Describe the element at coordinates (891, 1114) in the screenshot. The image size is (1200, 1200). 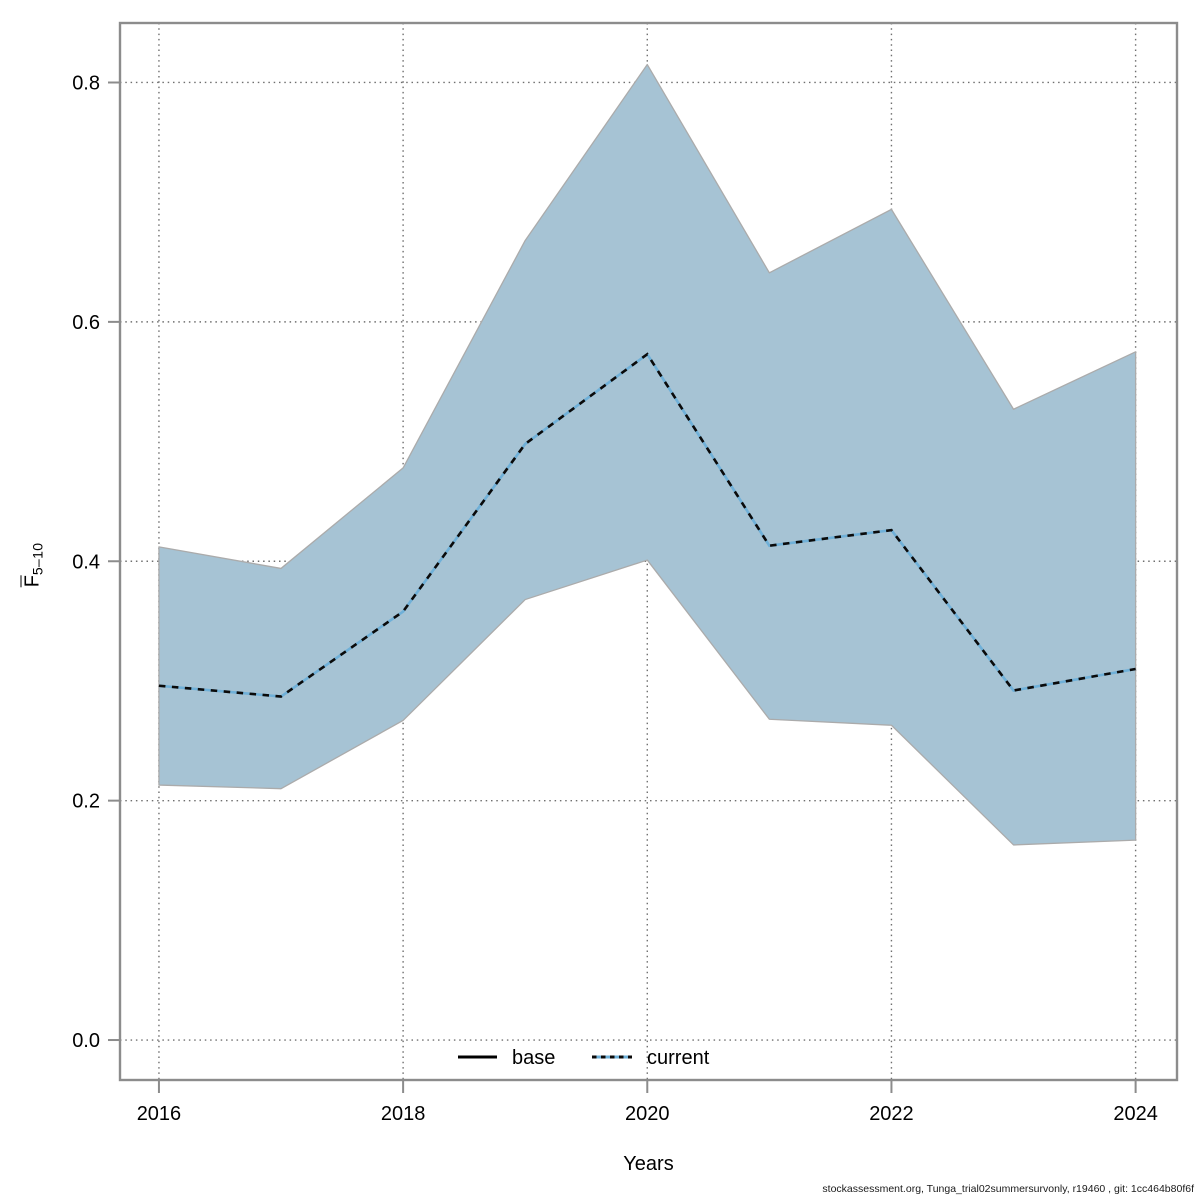
I see `x-tick-label: 2022` at that location.